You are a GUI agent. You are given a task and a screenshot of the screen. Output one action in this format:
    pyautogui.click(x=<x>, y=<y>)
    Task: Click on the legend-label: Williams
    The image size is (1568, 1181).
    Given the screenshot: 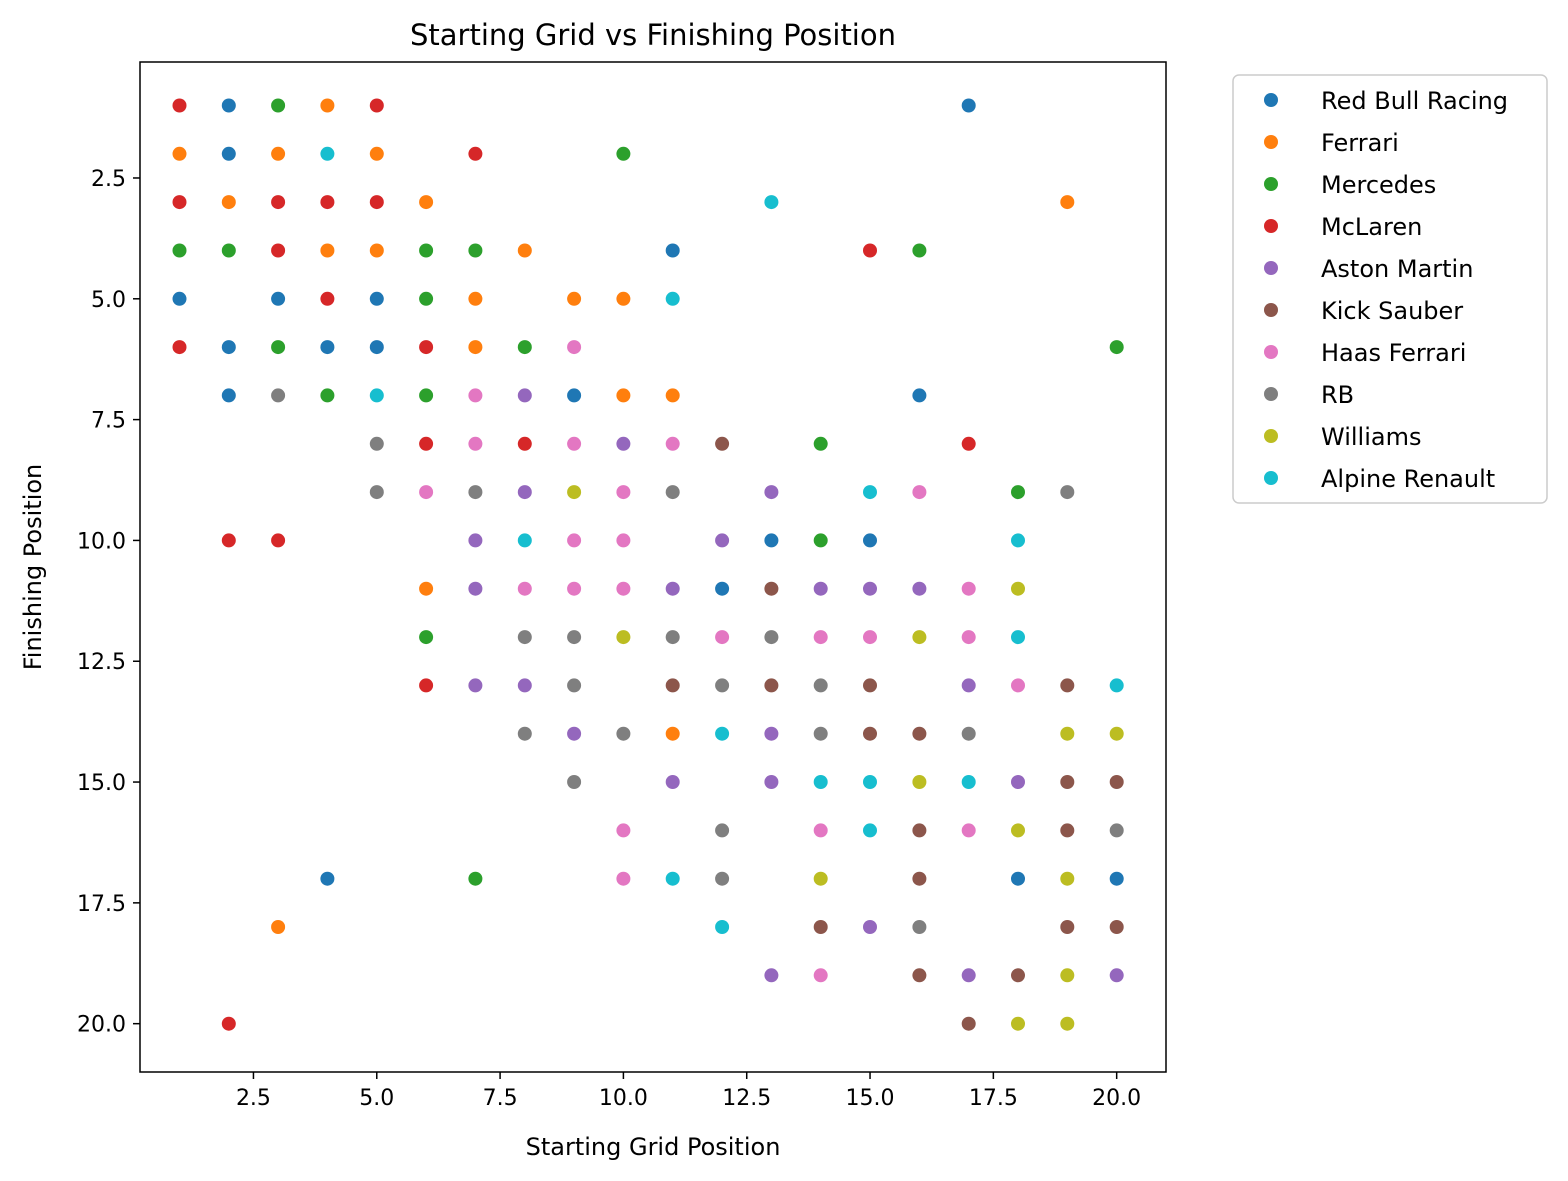 What is the action you would take?
    pyautogui.click(x=1371, y=437)
    